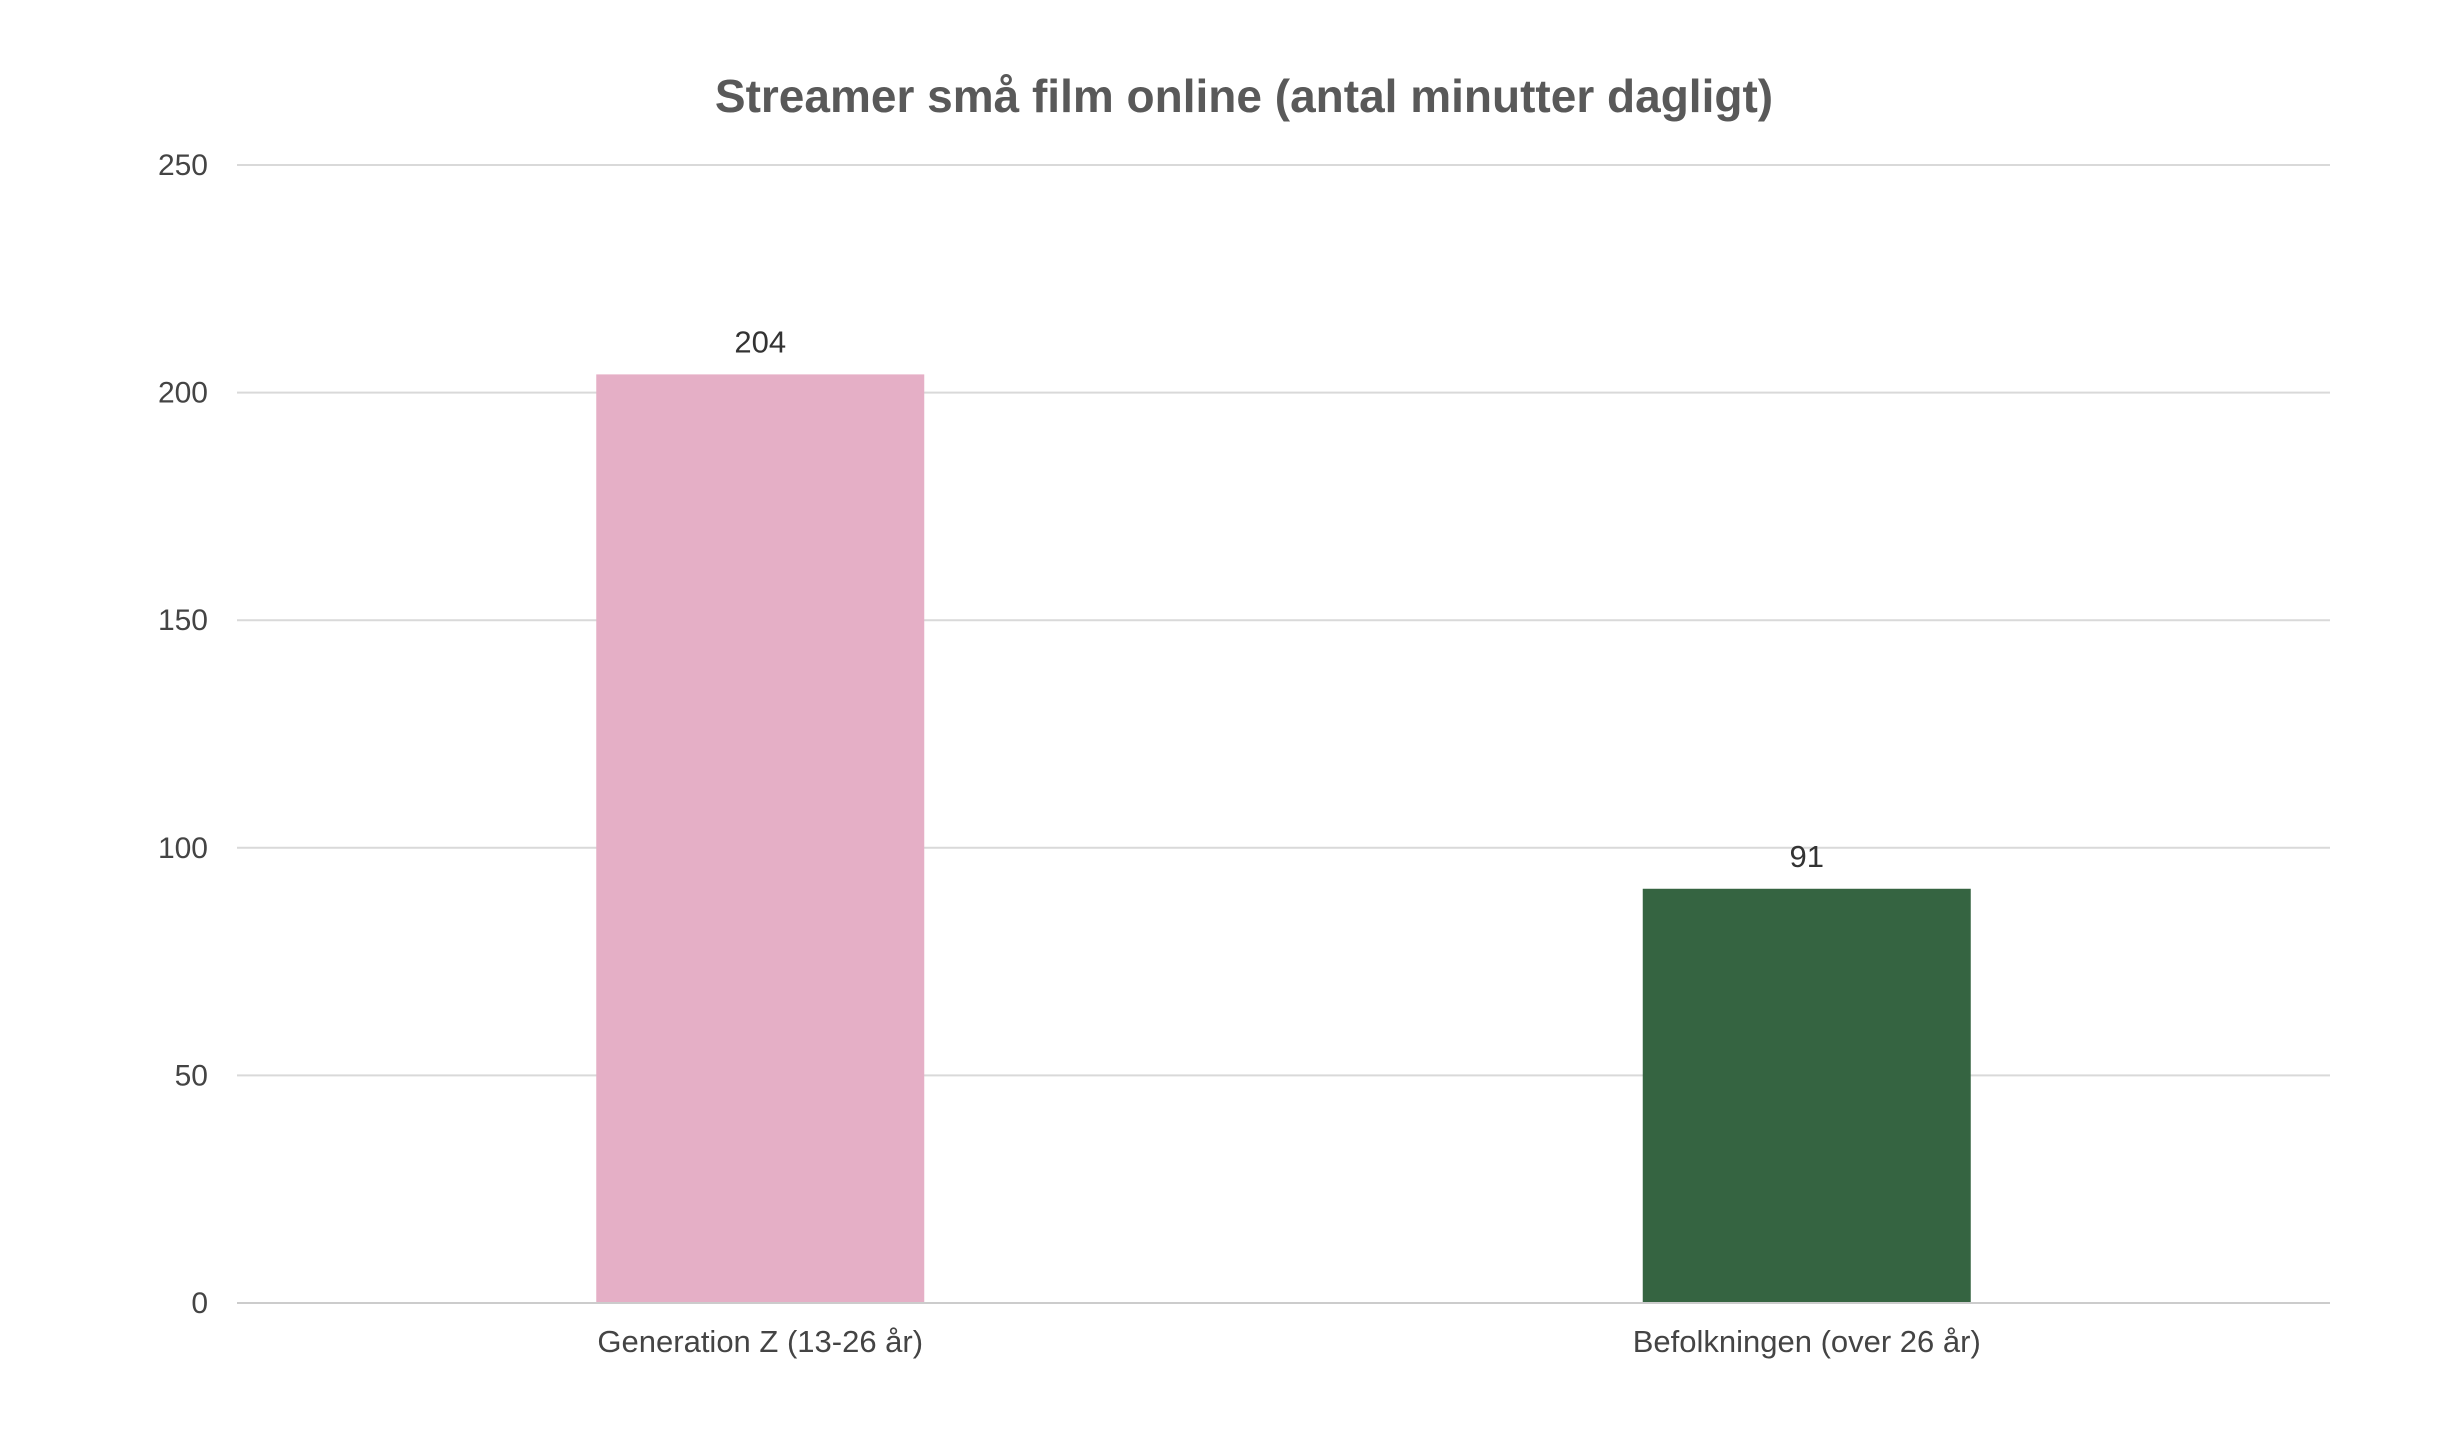 Image resolution: width=2464 pixels, height=1432 pixels. Describe the element at coordinates (183, 393) in the screenshot. I see `y-tick-label: 200` at that location.